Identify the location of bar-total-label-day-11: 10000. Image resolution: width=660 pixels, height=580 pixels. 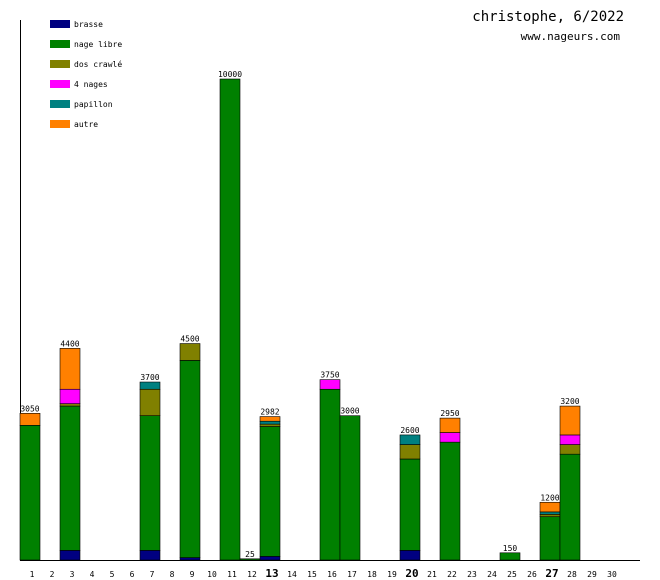
(230, 74).